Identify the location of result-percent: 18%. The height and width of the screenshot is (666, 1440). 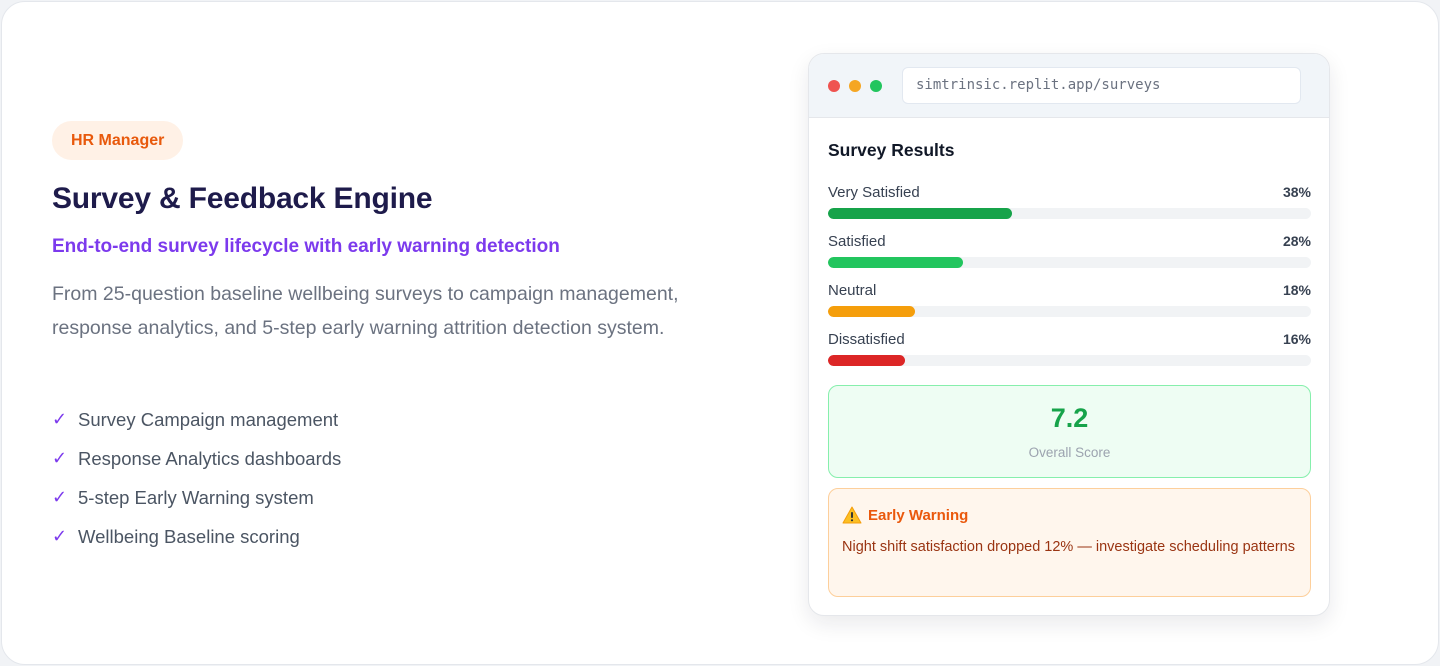
(1296, 290).